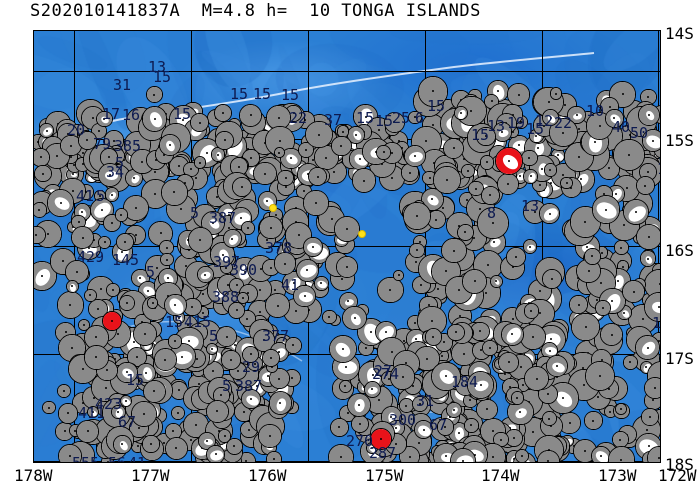 The image size is (699, 495). Describe the element at coordinates (639, 133) in the screenshot. I see `event-id-label: 50` at that location.